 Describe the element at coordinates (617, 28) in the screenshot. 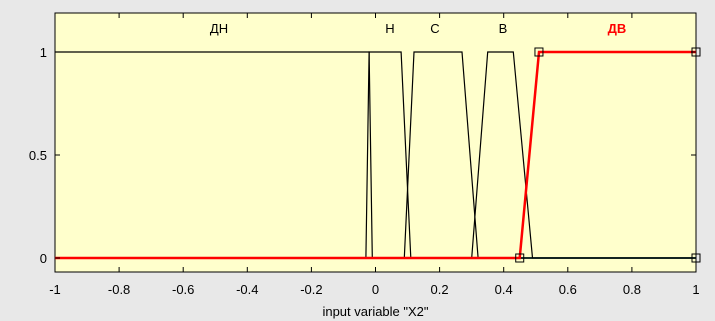

I see `membership-label: ДВ` at that location.